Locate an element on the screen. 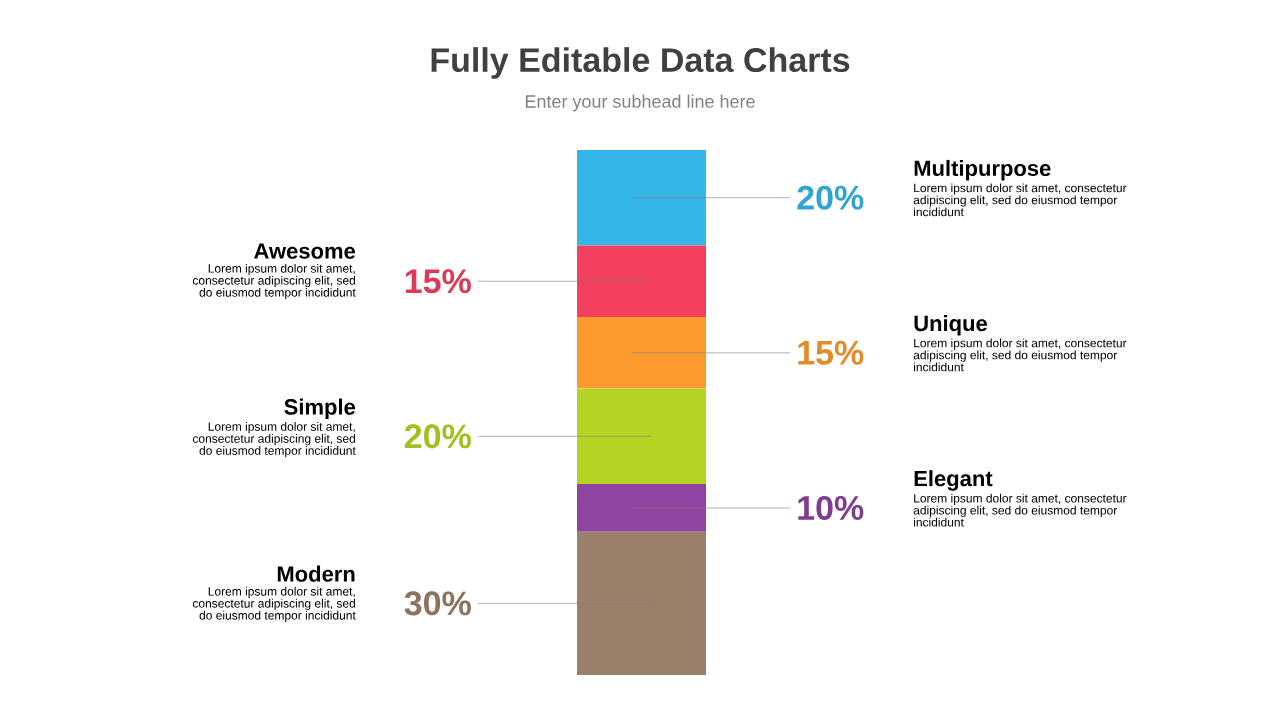  text: Multipurpose is located at coordinates (982, 170).